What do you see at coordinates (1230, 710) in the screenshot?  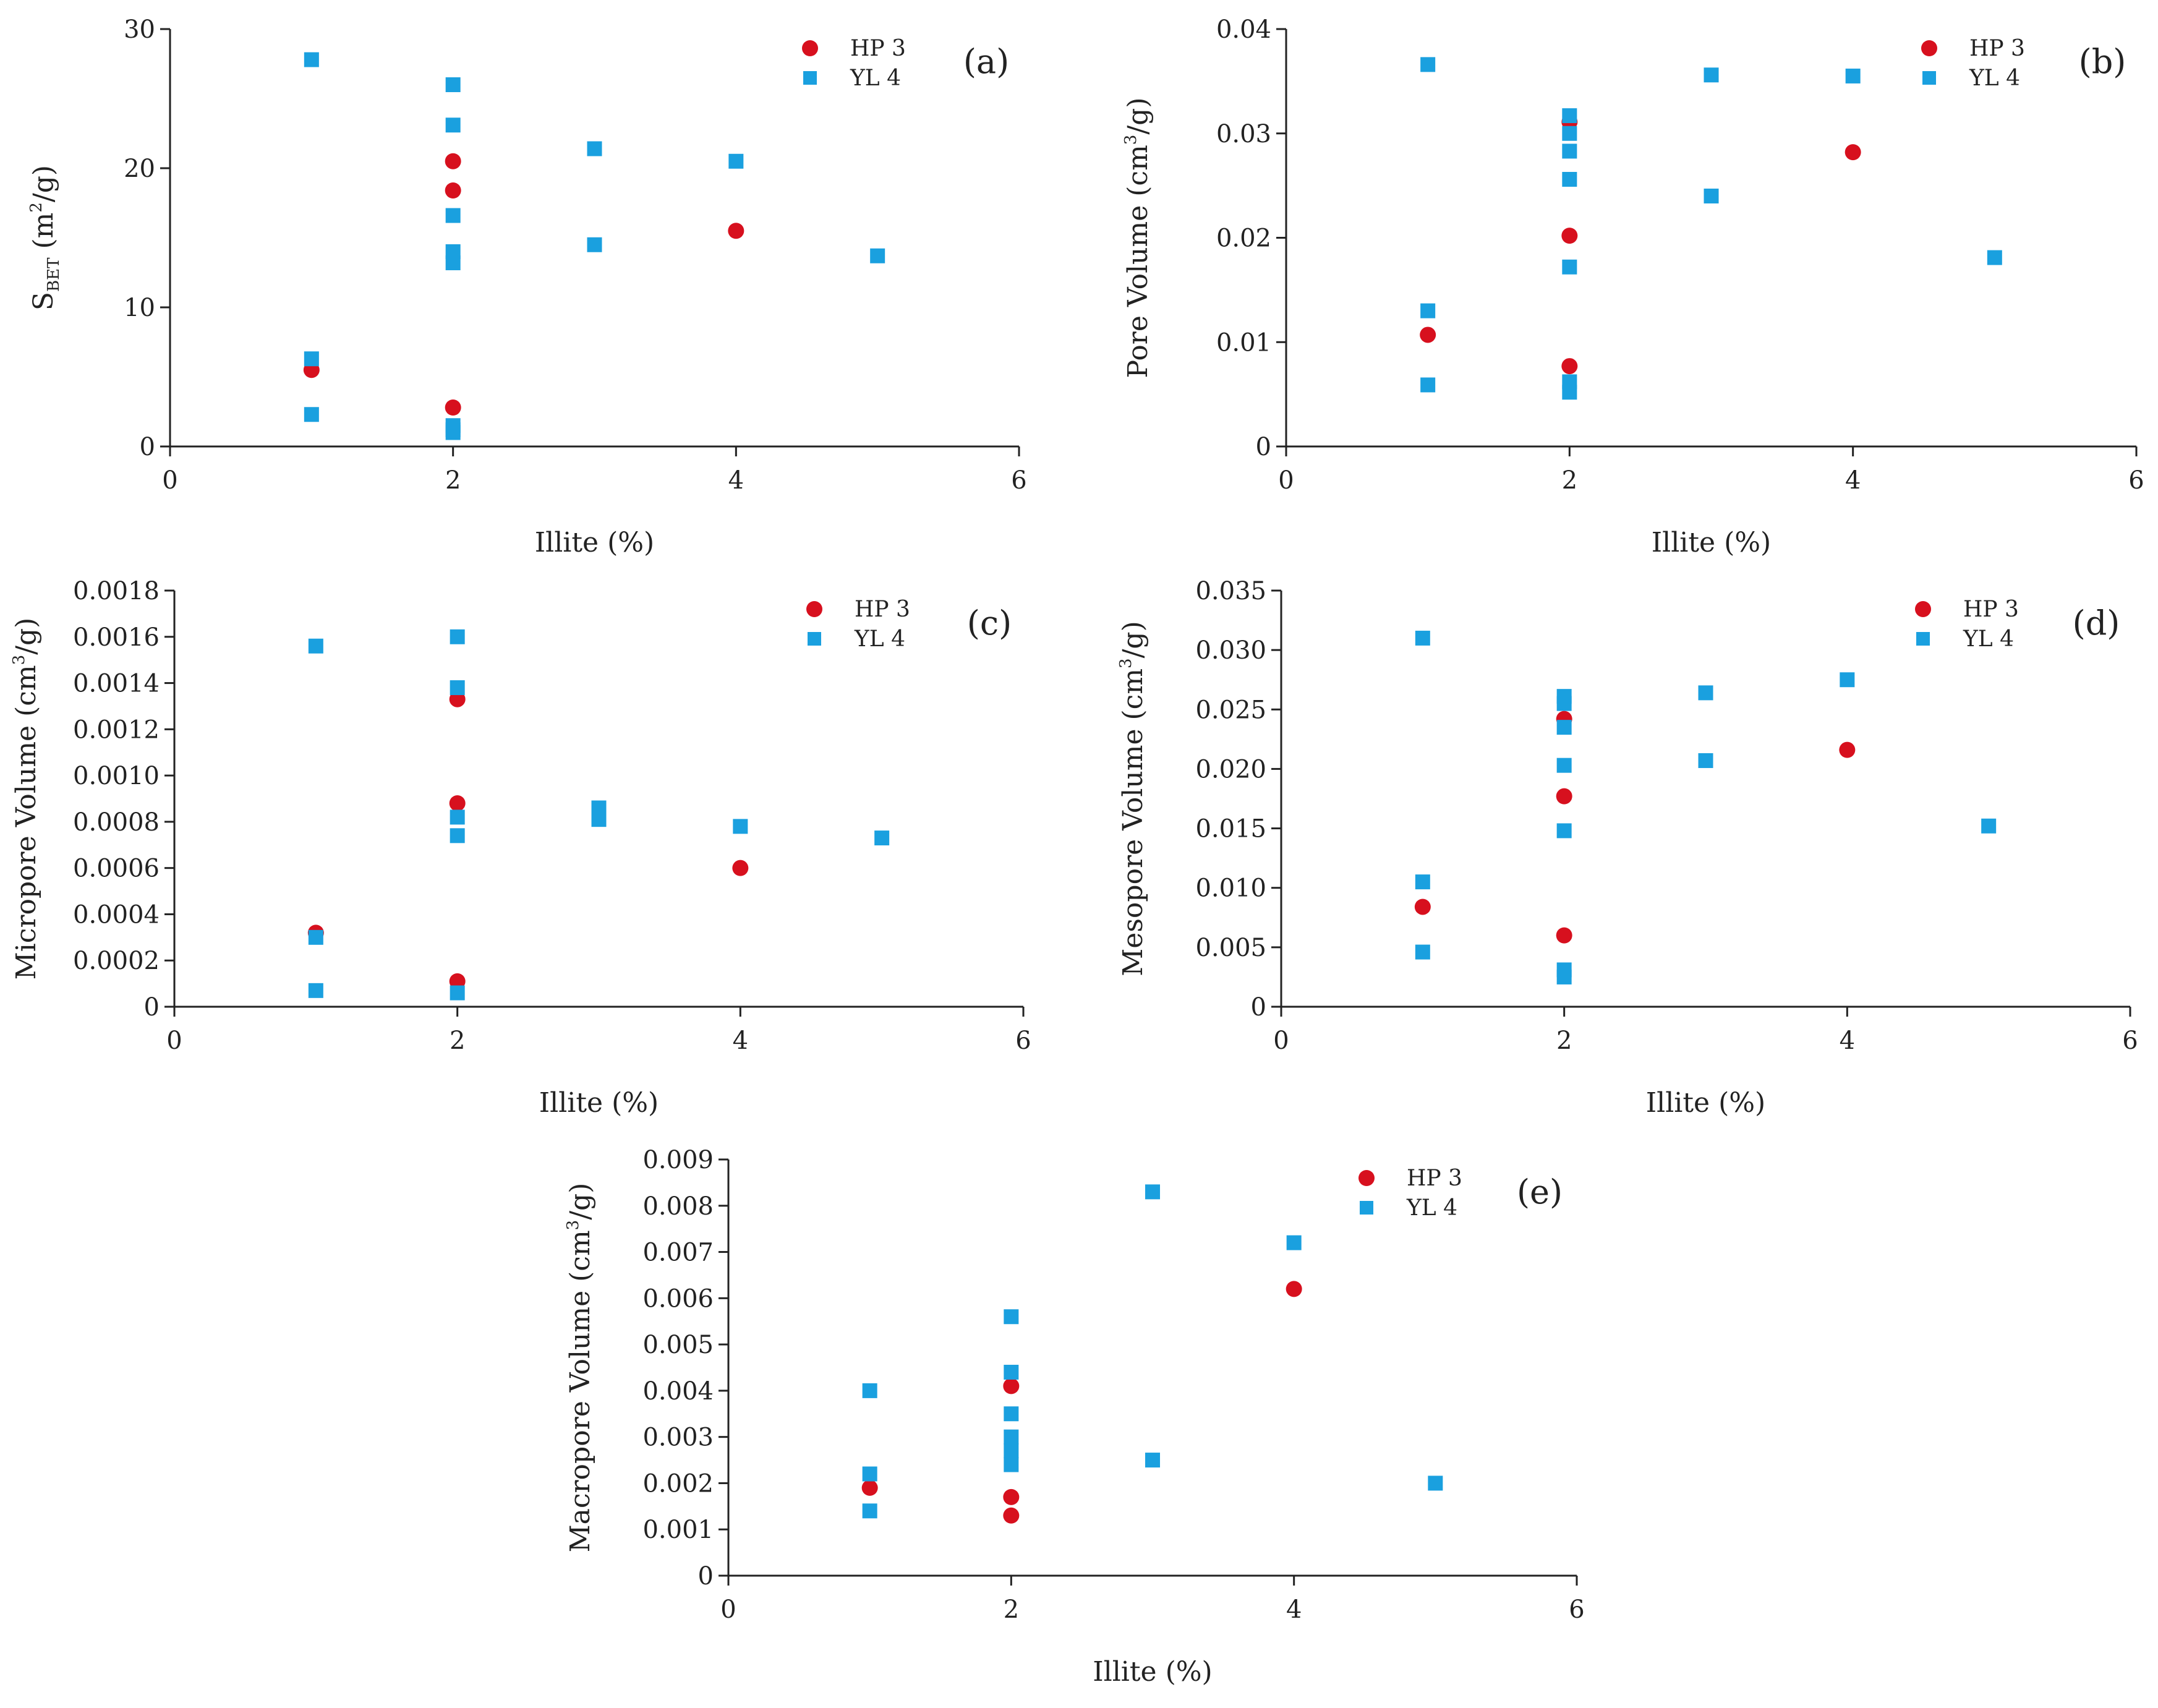 I see `y-tick-label: 0.025` at bounding box center [1230, 710].